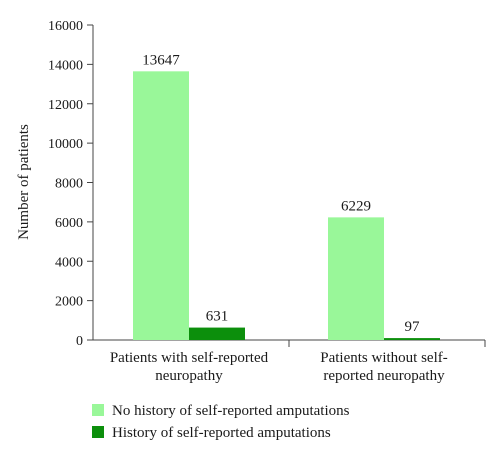  Describe the element at coordinates (161, 60) in the screenshot. I see `data-label: 13647` at that location.